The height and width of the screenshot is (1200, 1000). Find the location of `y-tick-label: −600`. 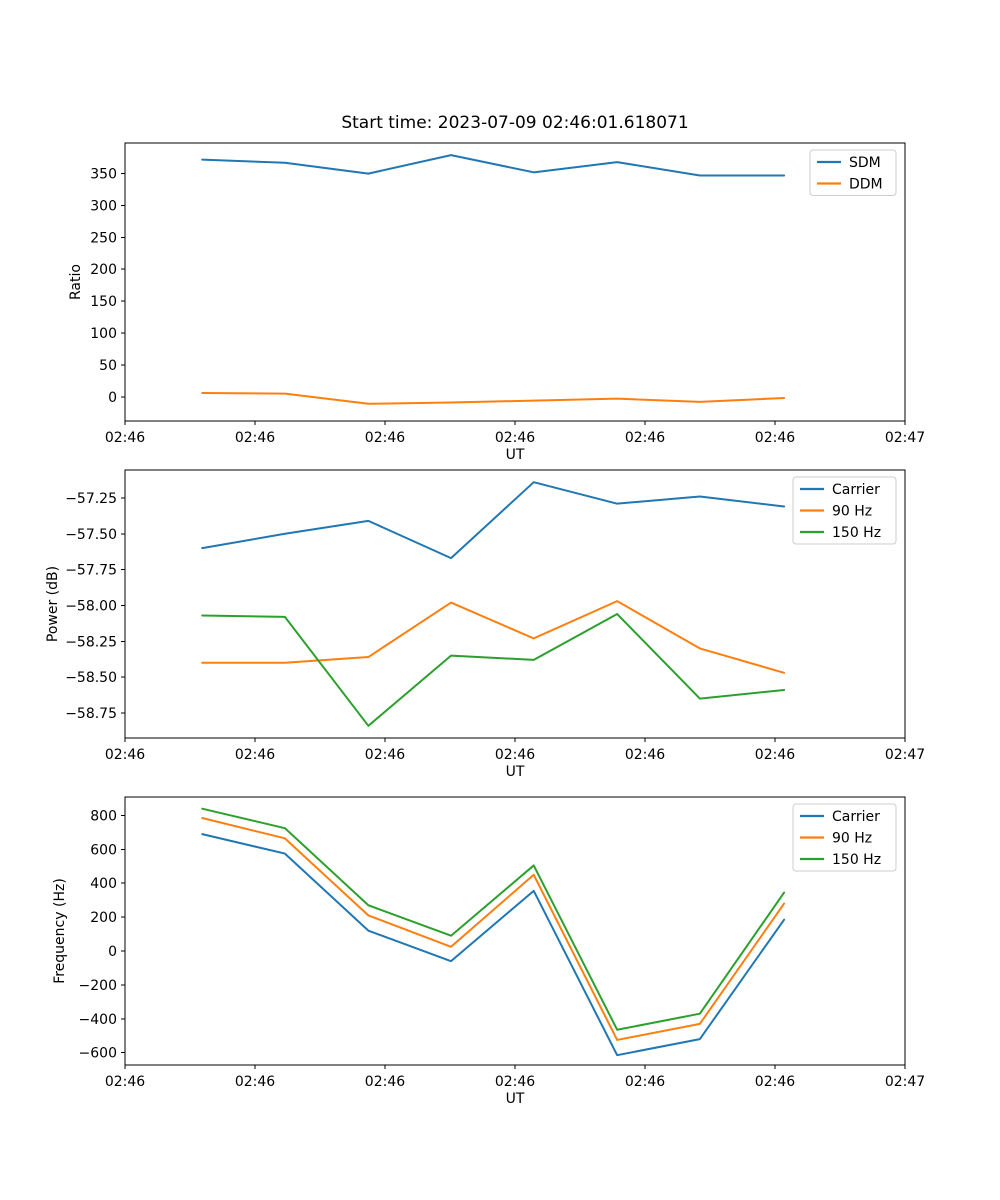

y-tick-label: −600 is located at coordinates (98, 1054).